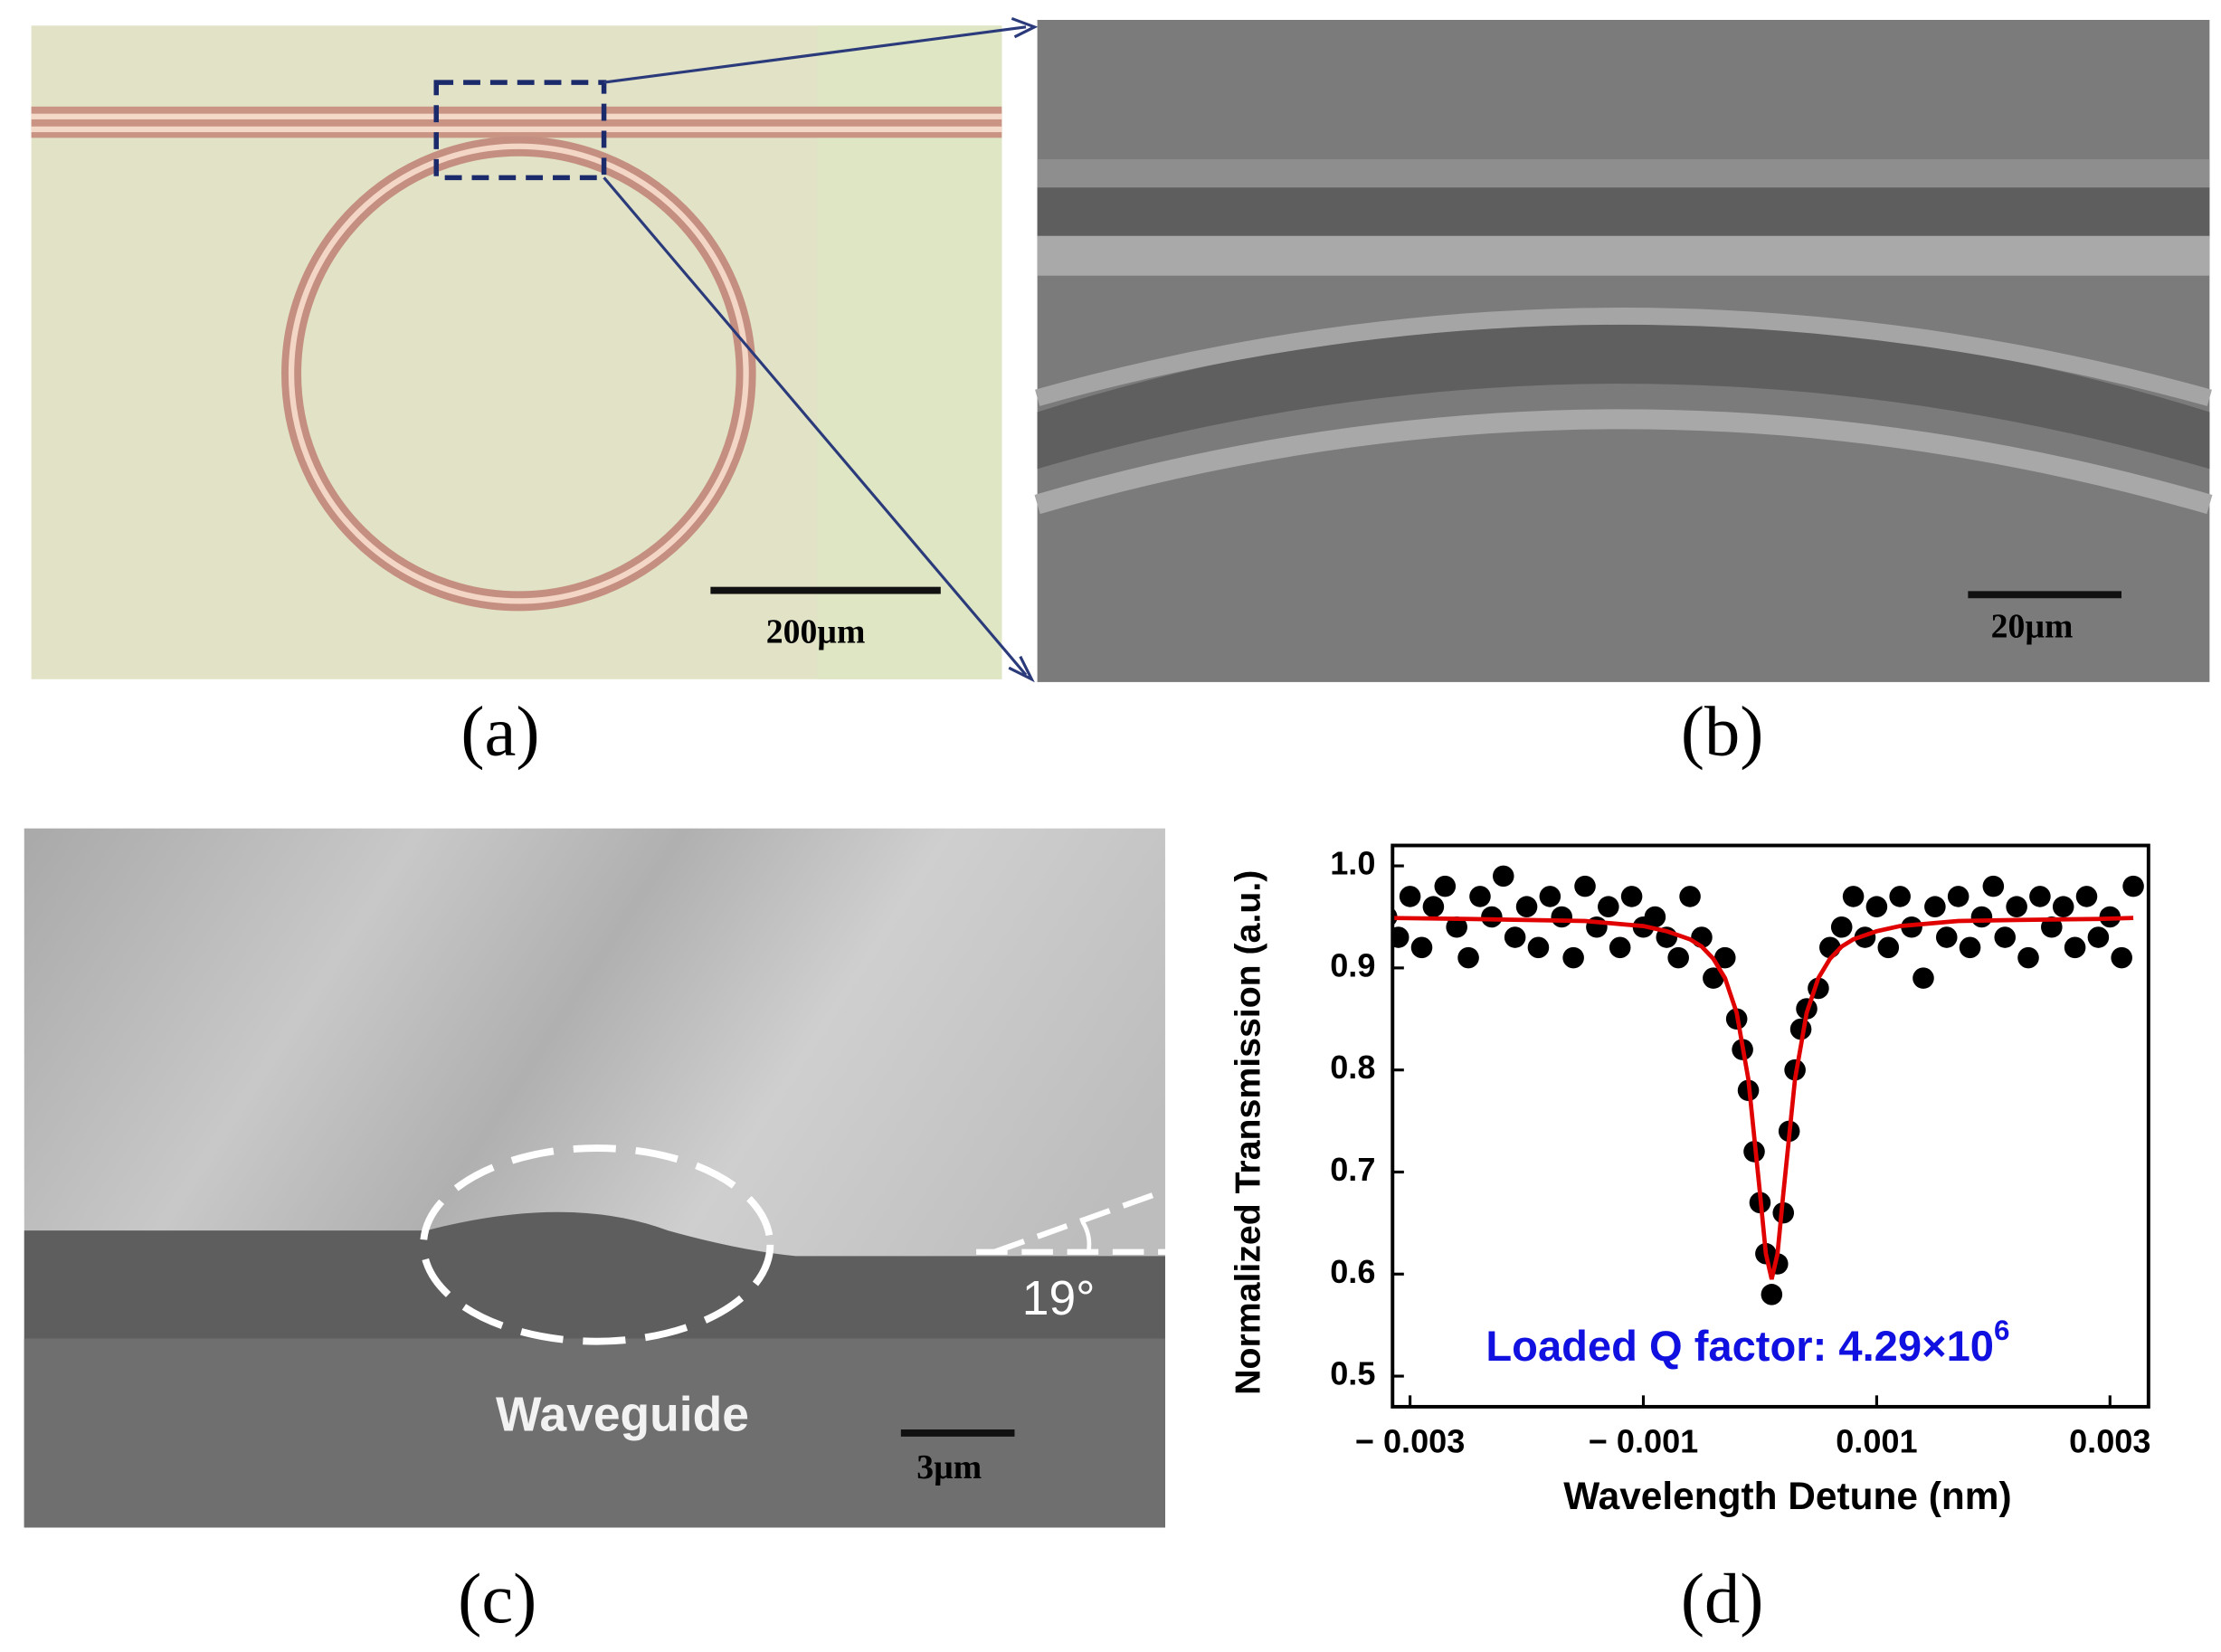  Describe the element at coordinates (2001, 1331) in the screenshot. I see `annotation-superscript: 6` at that location.